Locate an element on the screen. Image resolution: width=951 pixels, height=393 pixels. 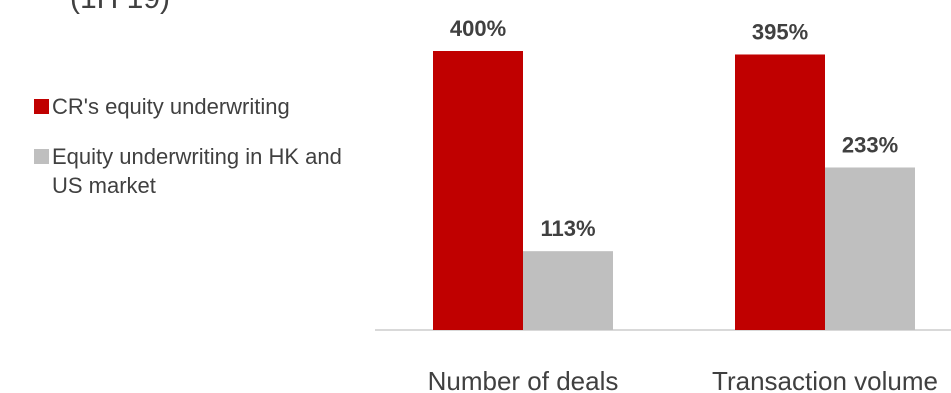
legend-item-cr: CR's equity underwriting is located at coordinates (191, 106).